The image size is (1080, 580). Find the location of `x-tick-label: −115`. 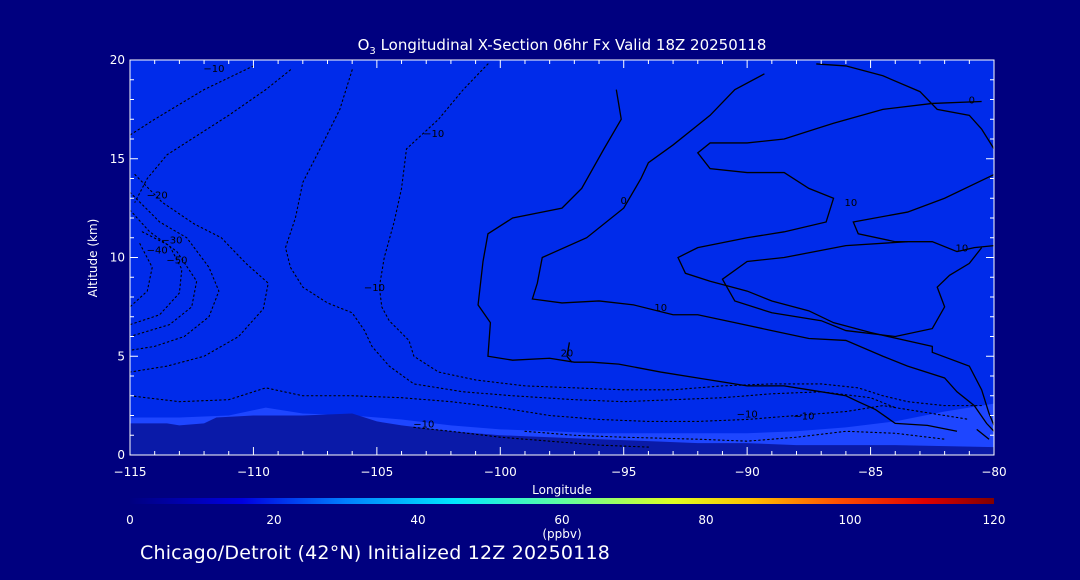

x-tick-label: −115 is located at coordinates (130, 472).